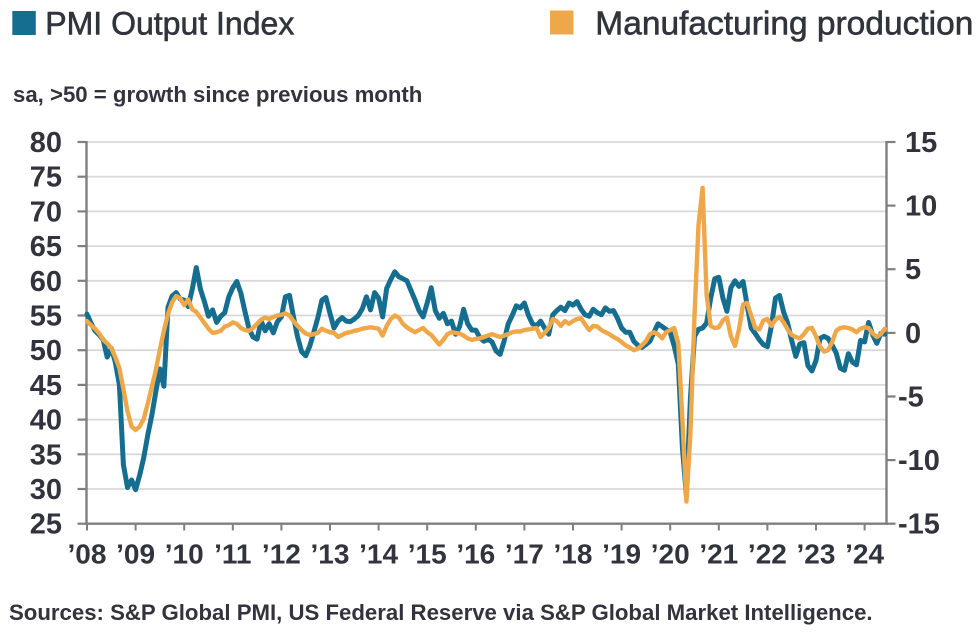 The image size is (980, 644). Describe the element at coordinates (921, 143) in the screenshot. I see `svg-text: 15` at that location.